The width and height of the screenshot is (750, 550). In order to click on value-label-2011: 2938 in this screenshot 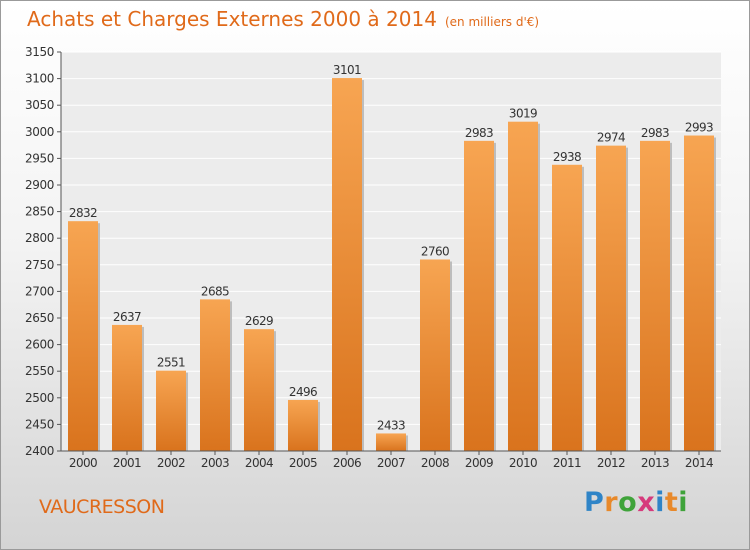, I will do `click(567, 157)`.